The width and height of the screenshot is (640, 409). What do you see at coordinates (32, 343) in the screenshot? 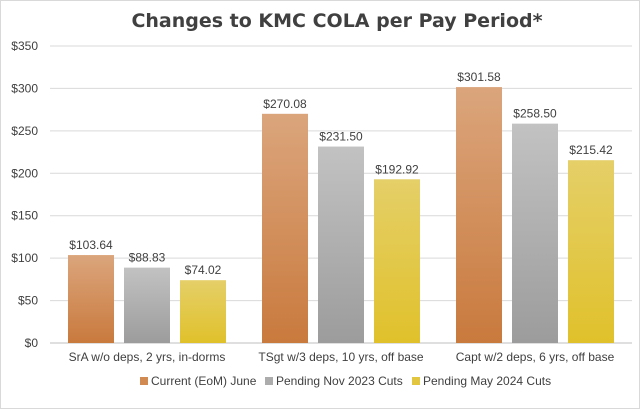
I see `y-tick-label: $0` at bounding box center [32, 343].